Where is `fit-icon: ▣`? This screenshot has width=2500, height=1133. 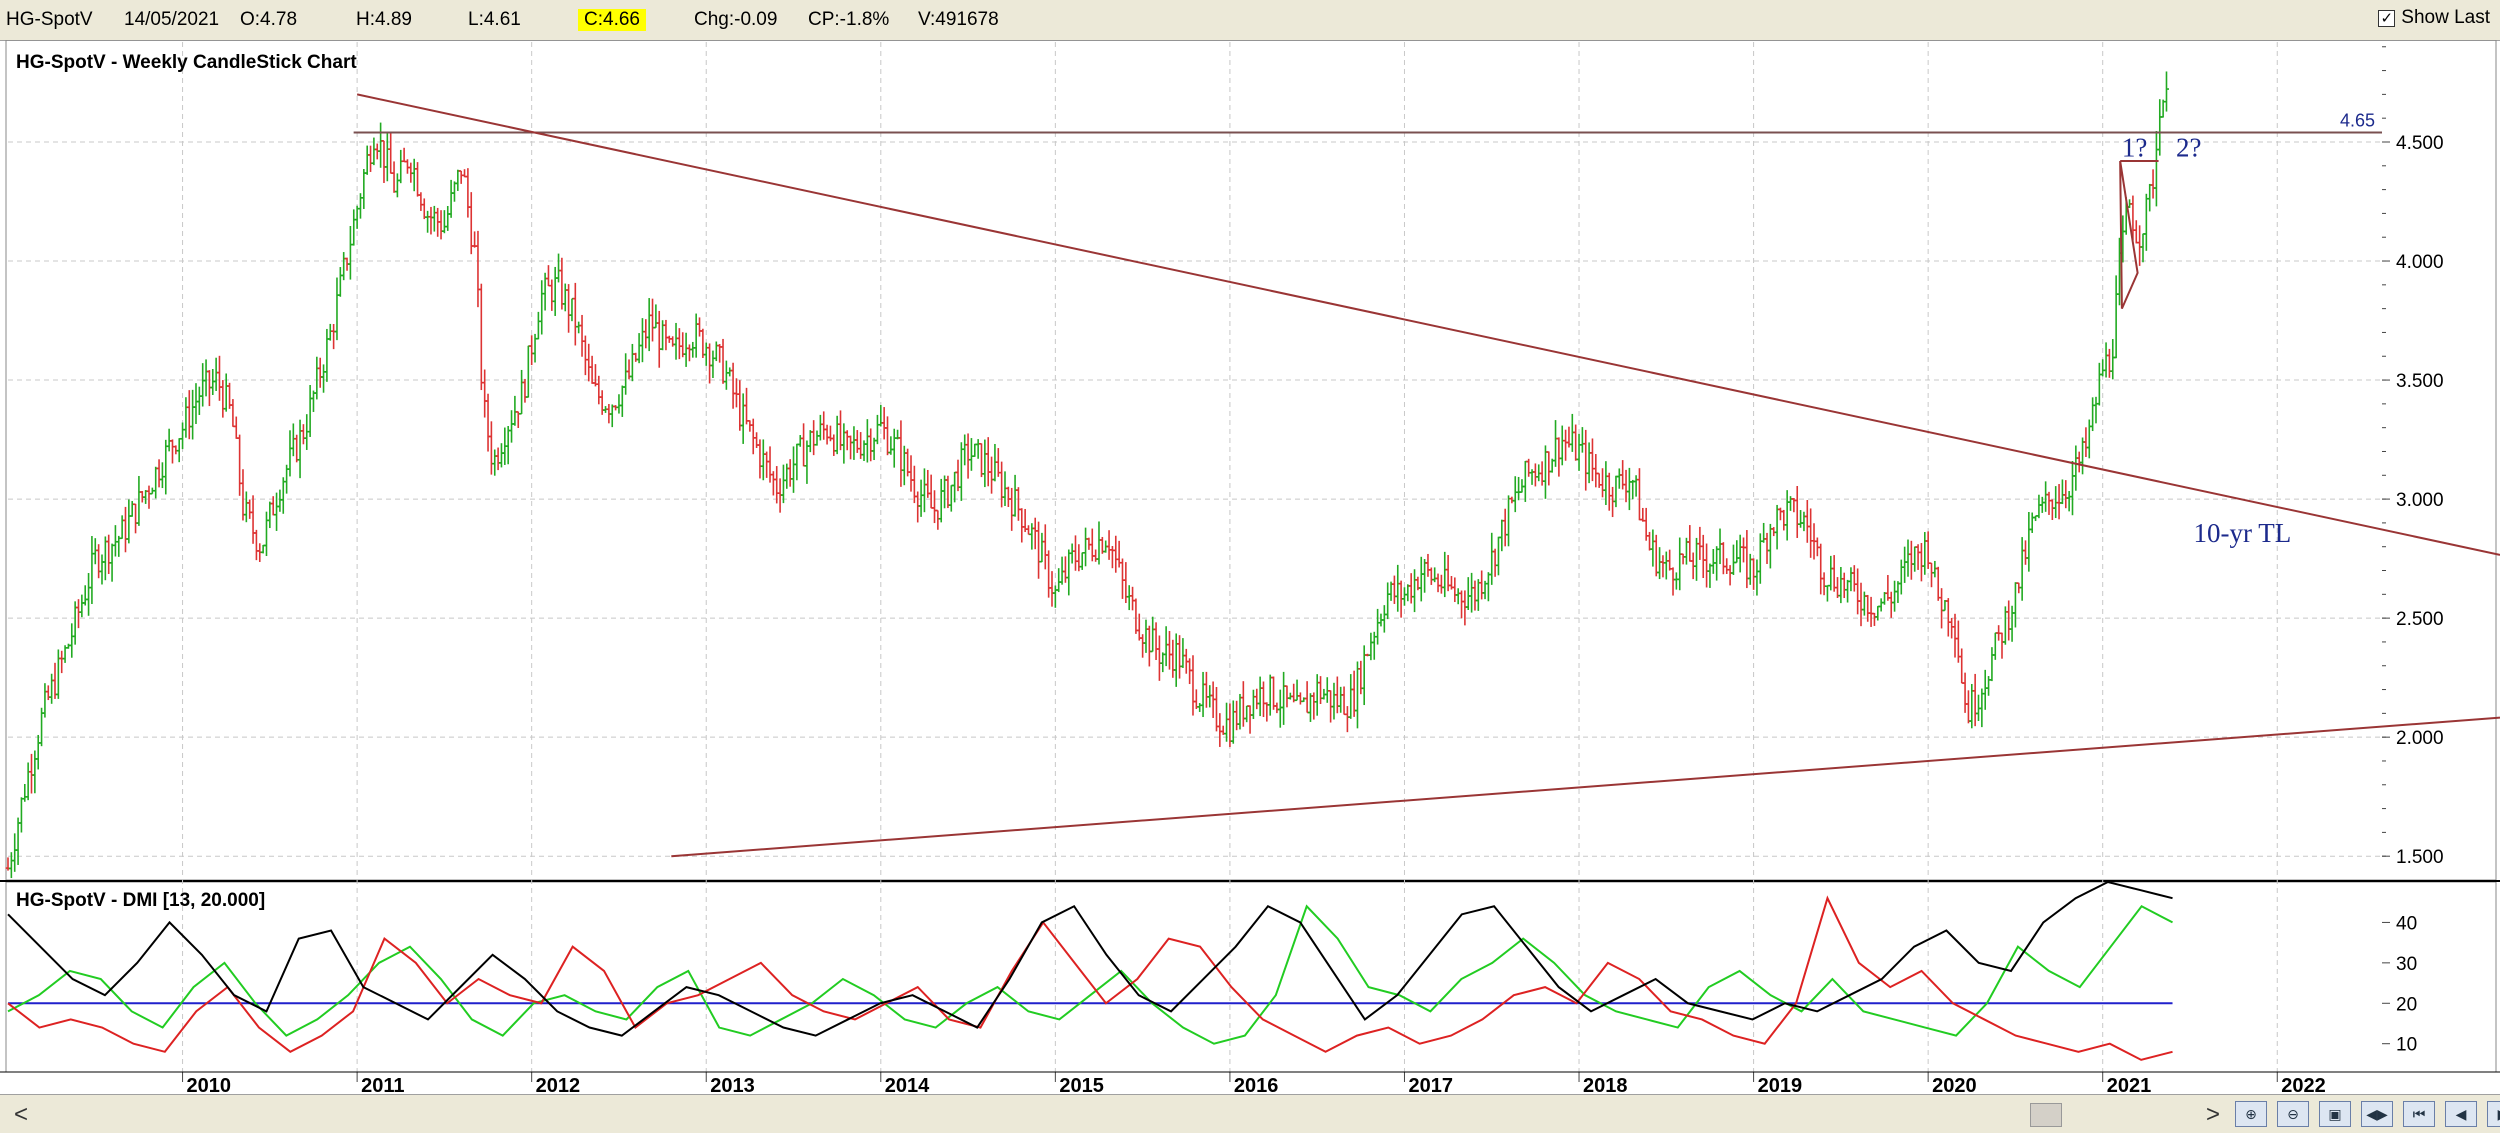
fit-icon: ▣ is located at coordinates (2335, 1114).